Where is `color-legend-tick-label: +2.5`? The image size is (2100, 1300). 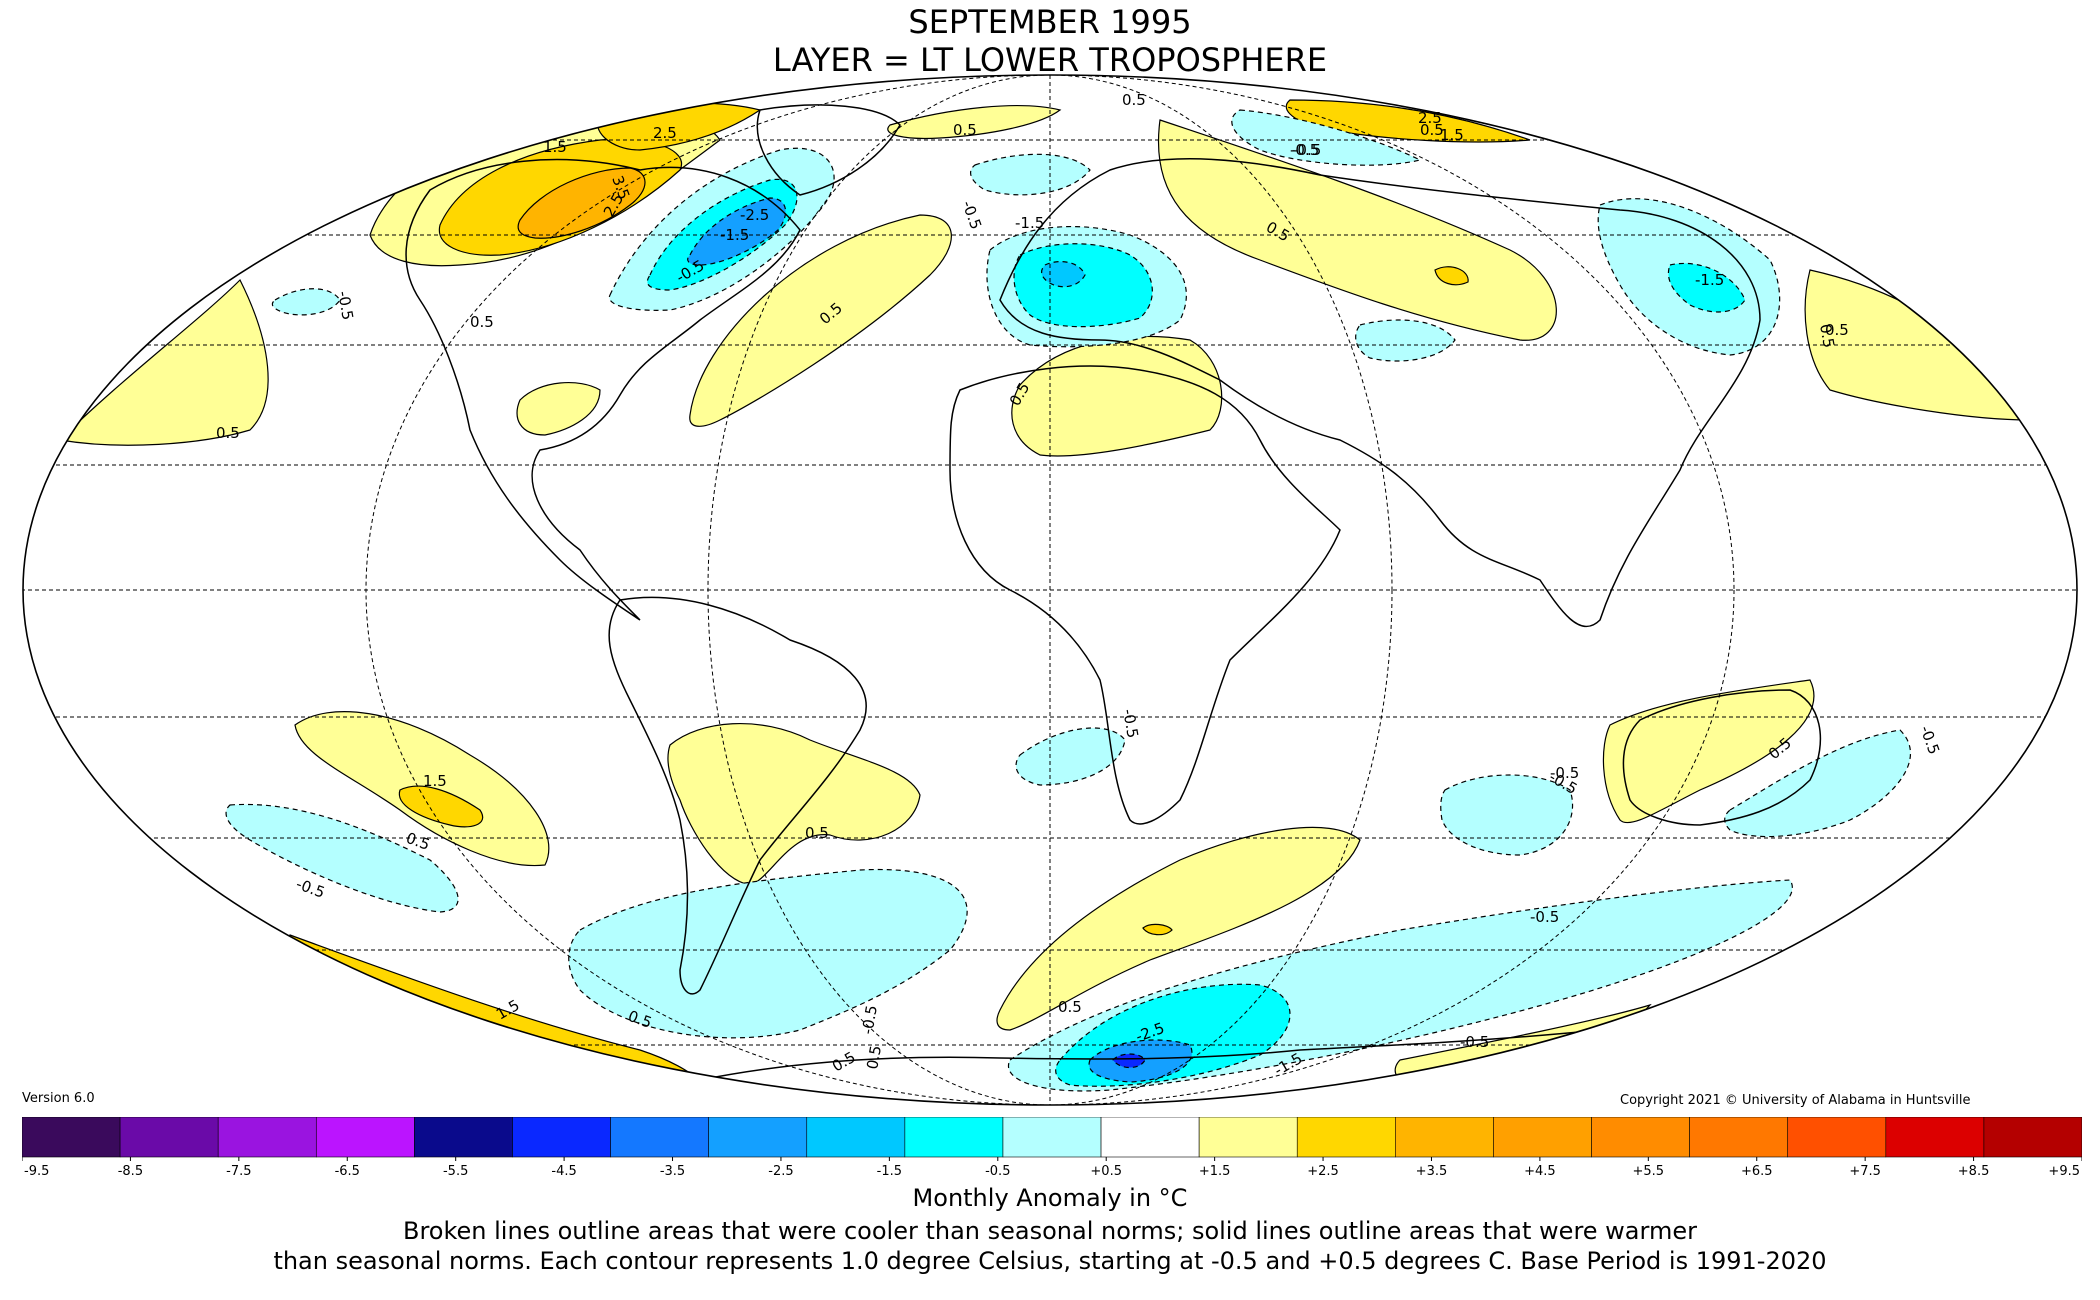 color-legend-tick-label: +2.5 is located at coordinates (1323, 1170).